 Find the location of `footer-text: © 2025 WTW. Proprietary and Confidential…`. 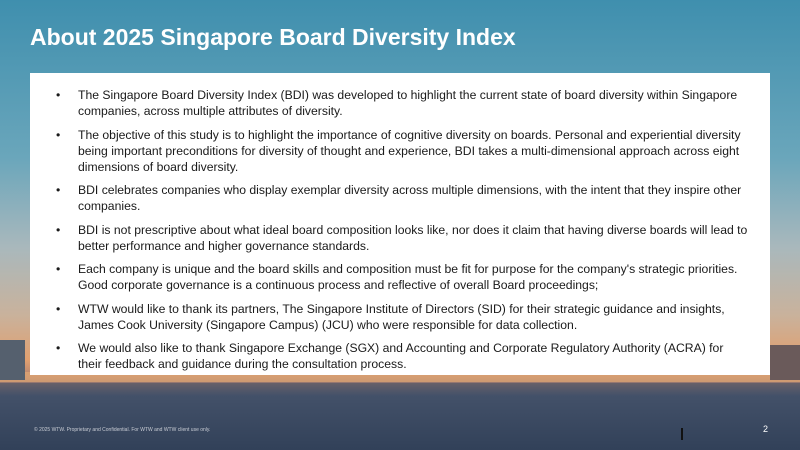

footer-text: © 2025 WTW. Proprietary and Confidential… is located at coordinates (122, 430).